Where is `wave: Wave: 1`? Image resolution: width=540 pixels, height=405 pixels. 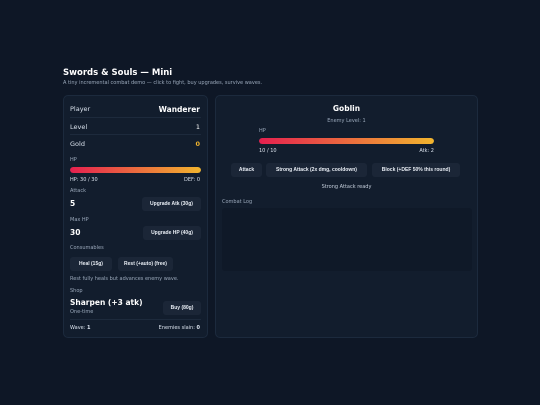
wave: Wave: 1 is located at coordinates (80, 328).